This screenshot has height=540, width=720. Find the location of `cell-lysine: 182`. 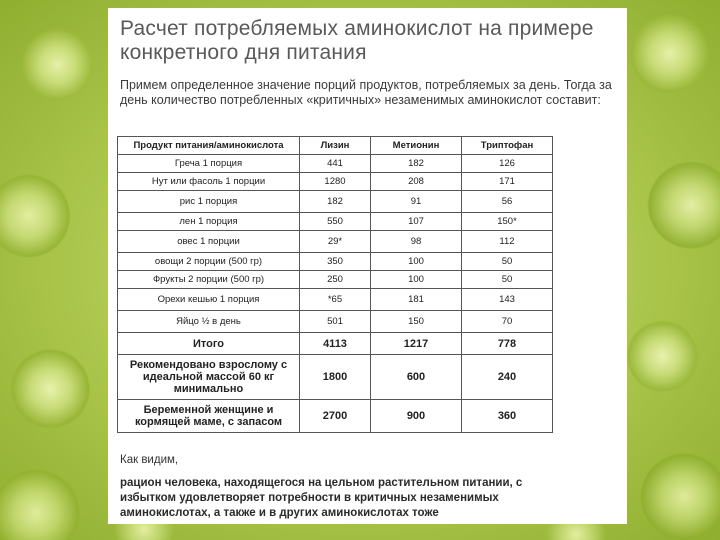

cell-lysine: 182 is located at coordinates (335, 201).